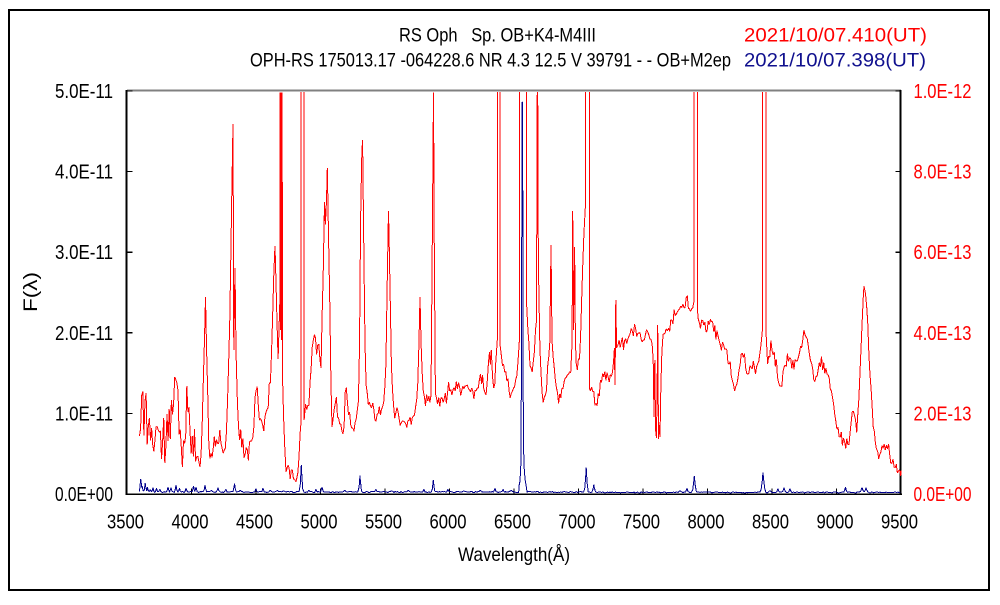 The width and height of the screenshot is (1000, 605). Describe the element at coordinates (84, 92) in the screenshot. I see `svg-text: 5.0E-11` at that location.